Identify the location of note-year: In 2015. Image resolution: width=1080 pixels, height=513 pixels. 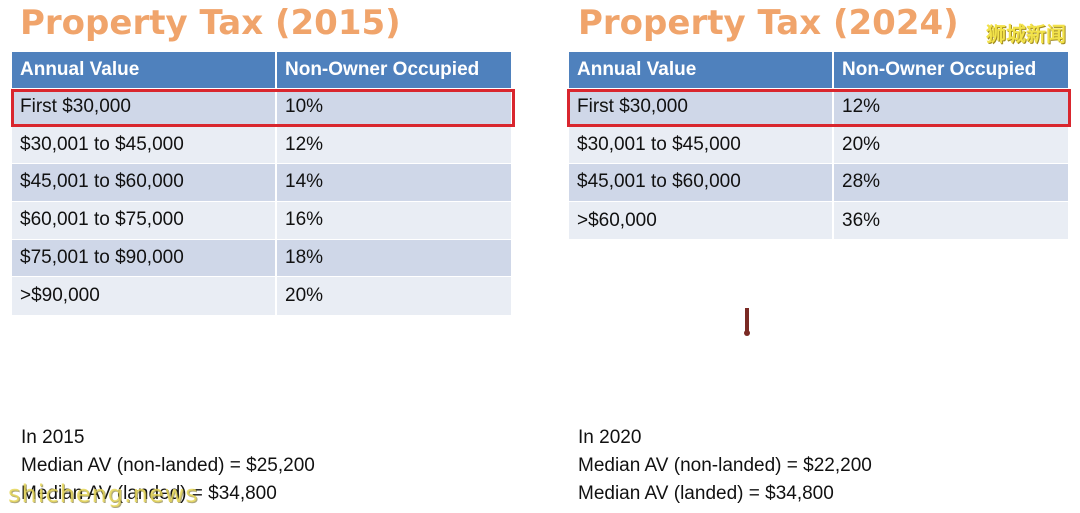
(53, 437).